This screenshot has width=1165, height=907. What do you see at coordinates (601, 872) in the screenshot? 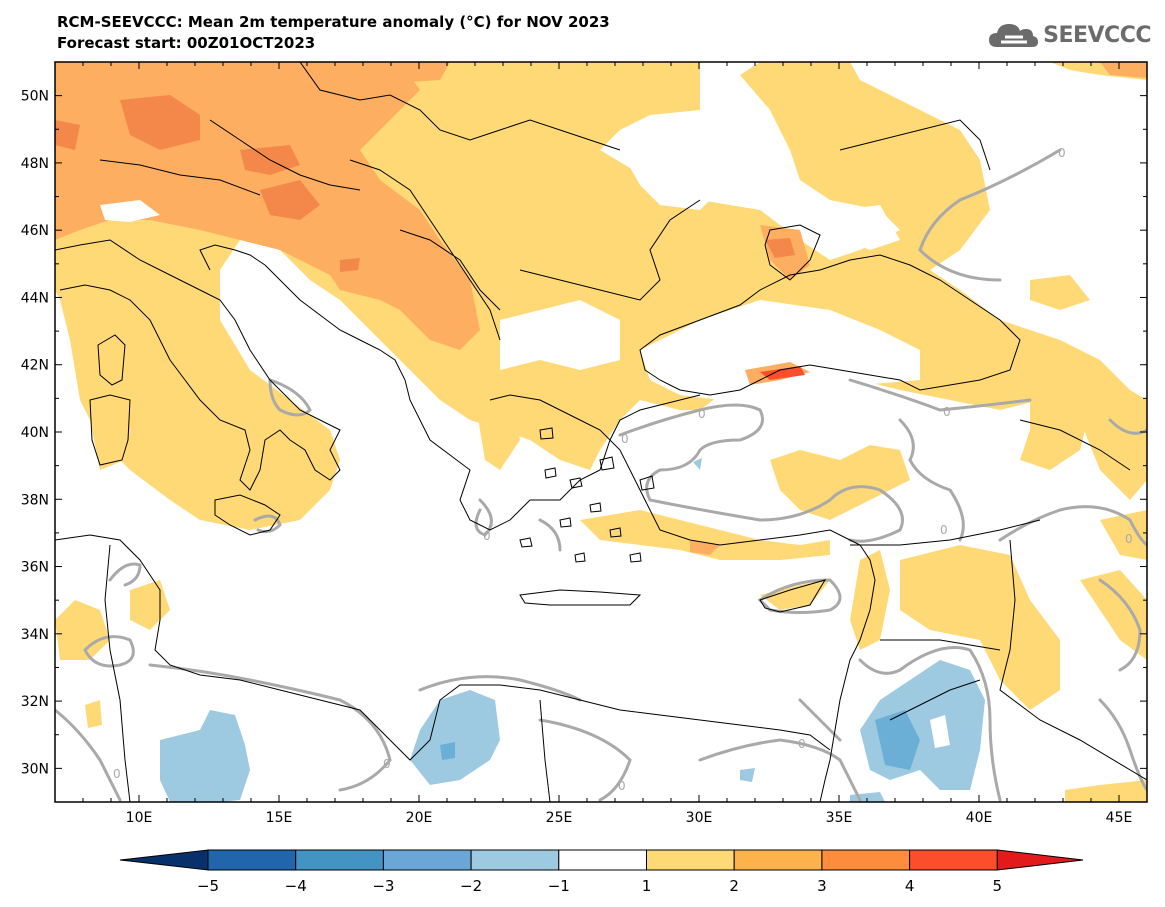
I see `colorbar: −5 −4 −3 −2 −1 1 2 3 4 5` at bounding box center [601, 872].